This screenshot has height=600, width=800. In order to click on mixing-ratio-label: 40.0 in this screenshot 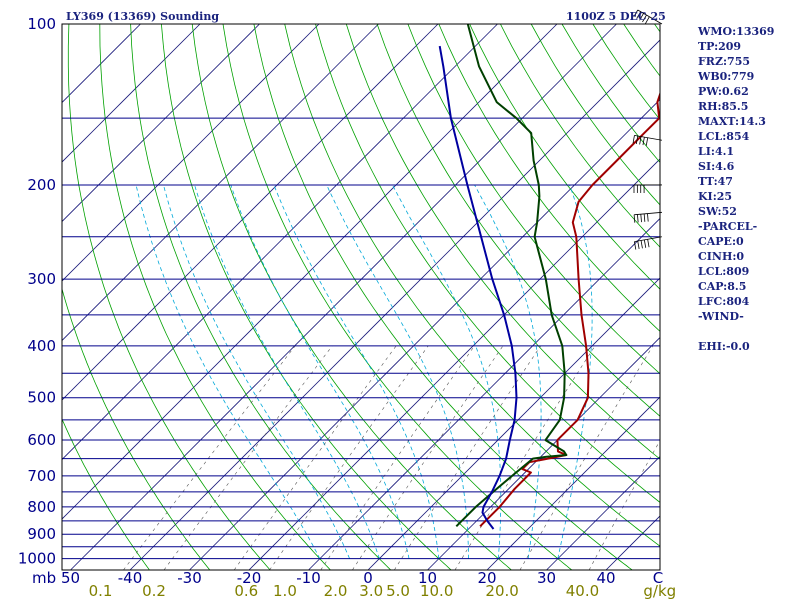, I will do `click(582, 591)`.